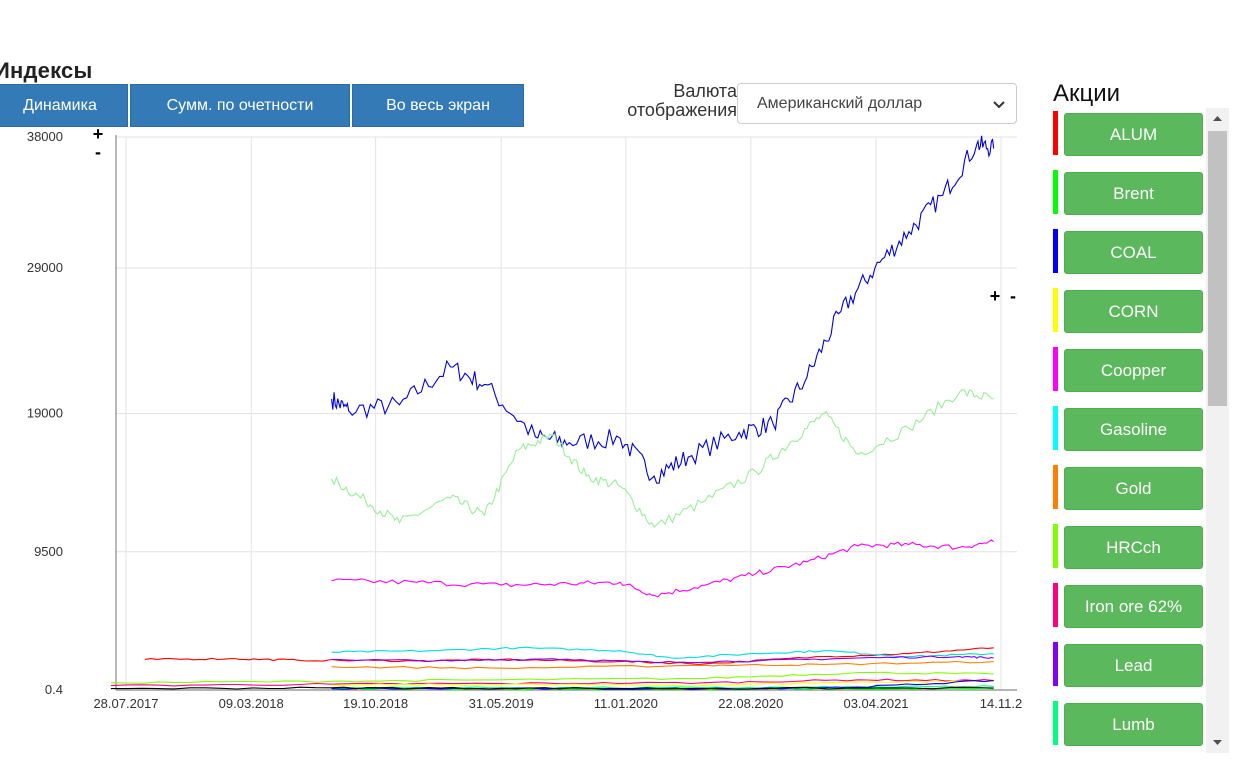  What do you see at coordinates (1217, 430) in the screenshot?
I see `stocks-scrollbar` at bounding box center [1217, 430].